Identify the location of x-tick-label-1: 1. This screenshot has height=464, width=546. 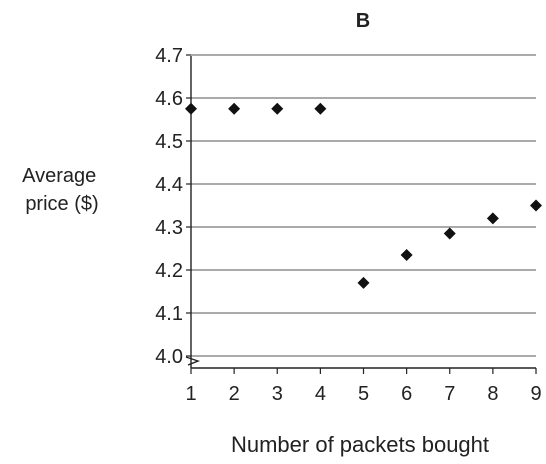
(190, 394).